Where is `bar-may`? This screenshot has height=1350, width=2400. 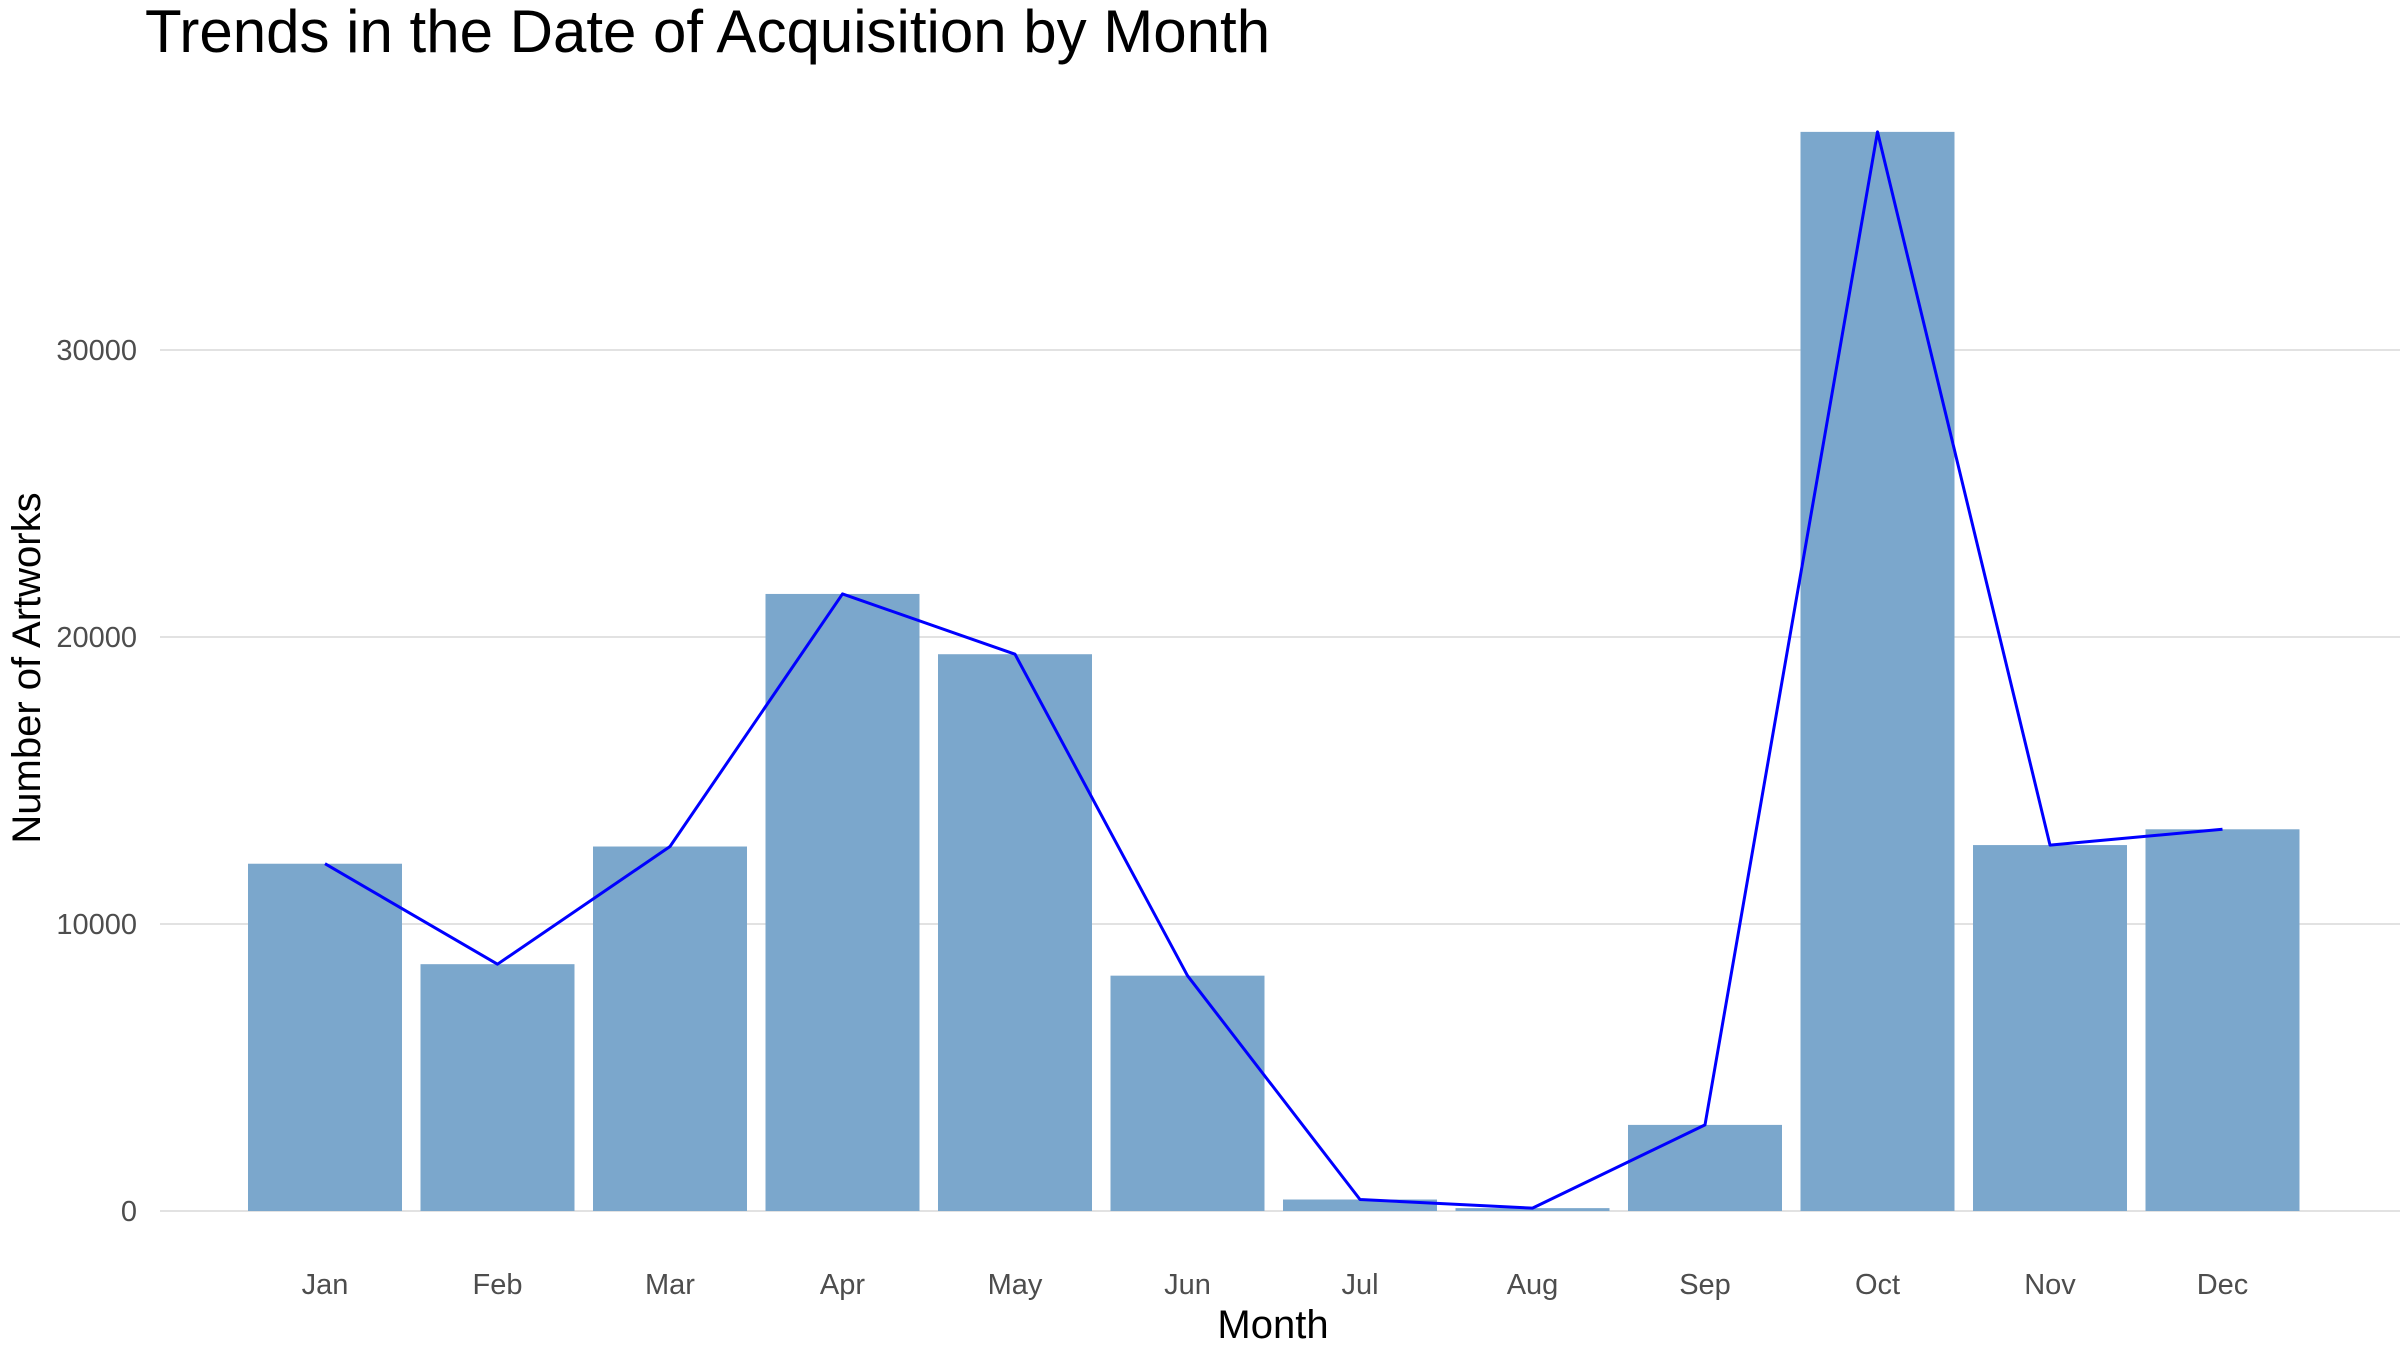 bar-may is located at coordinates (1015, 932).